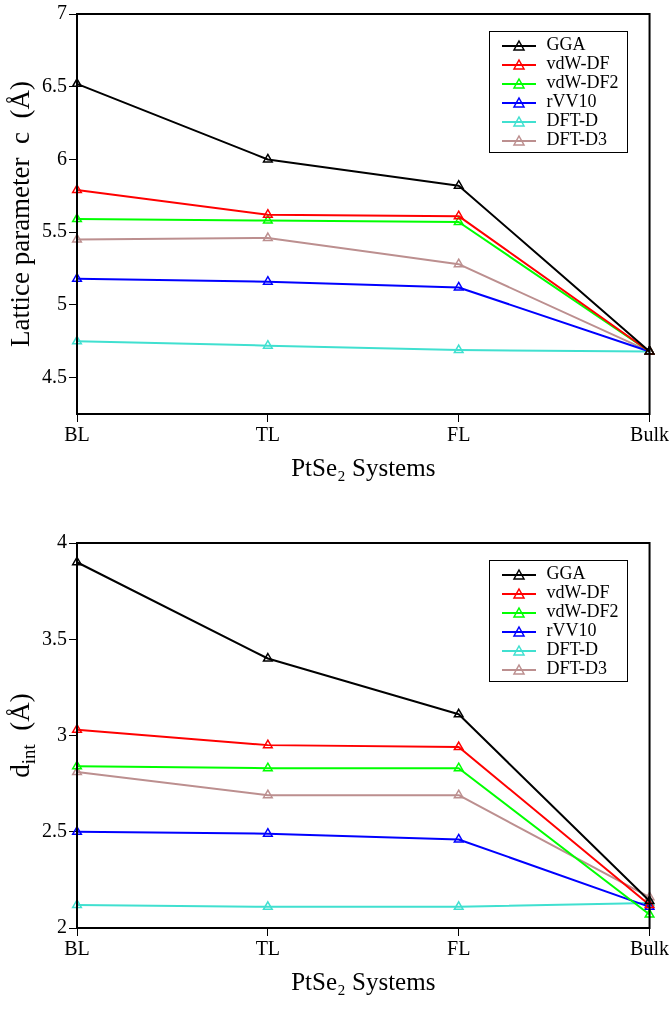 The image size is (671, 1019). I want to click on y-tick-label: 6, so click(62, 157).